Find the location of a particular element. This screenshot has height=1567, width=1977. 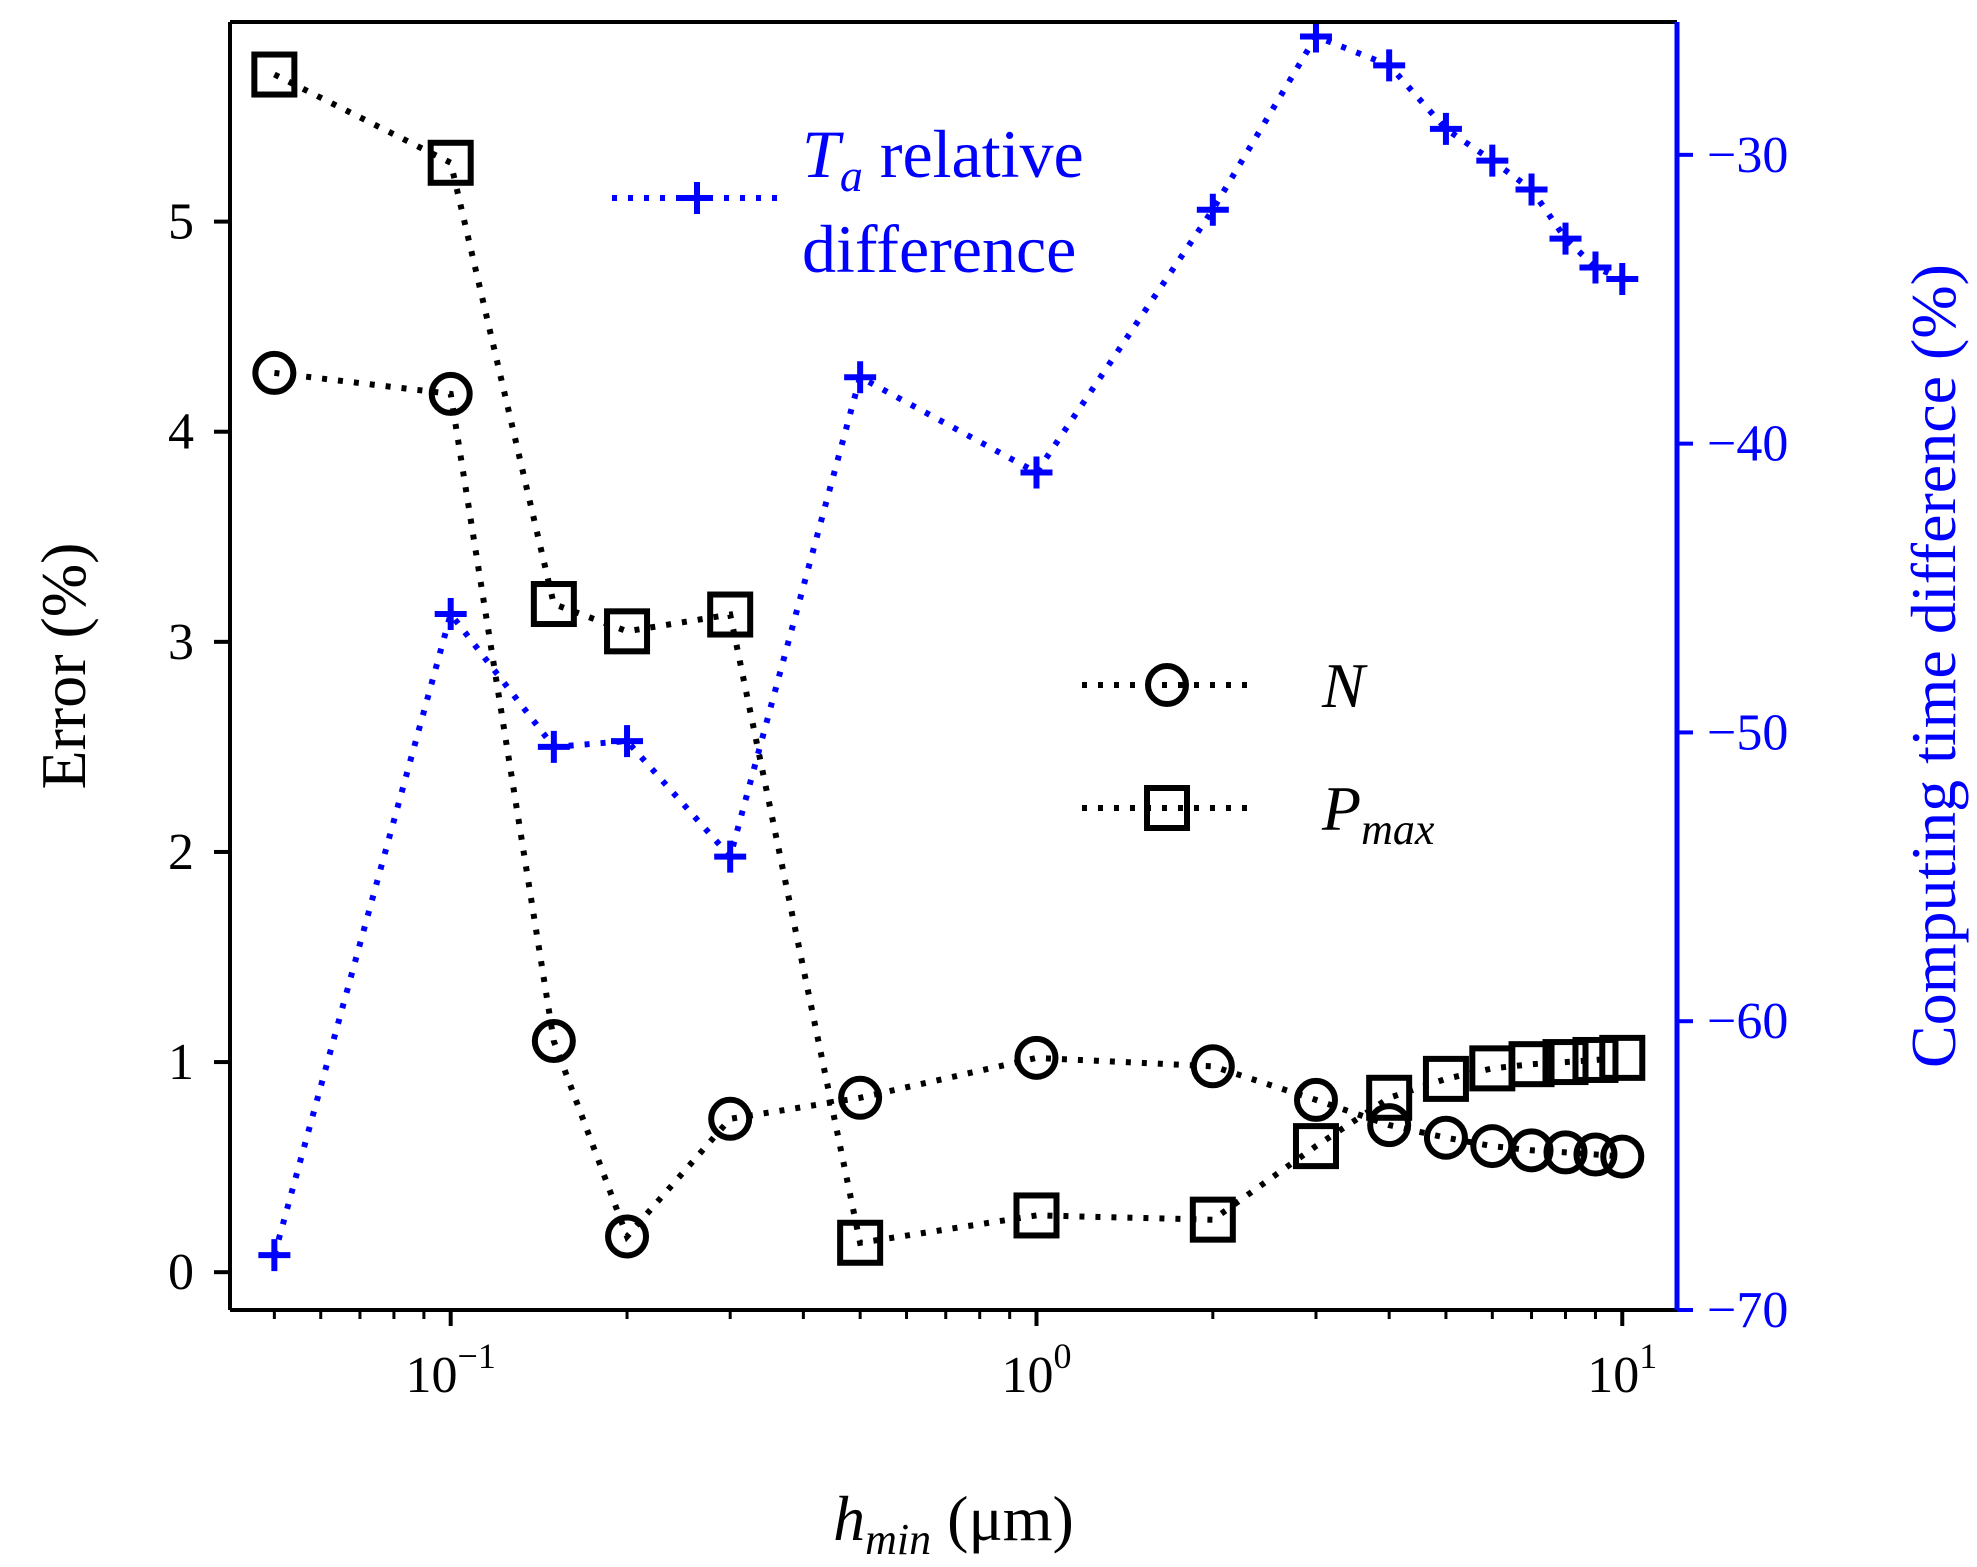

legend-entry-1: Pmax is located at coordinates (1258, 813).